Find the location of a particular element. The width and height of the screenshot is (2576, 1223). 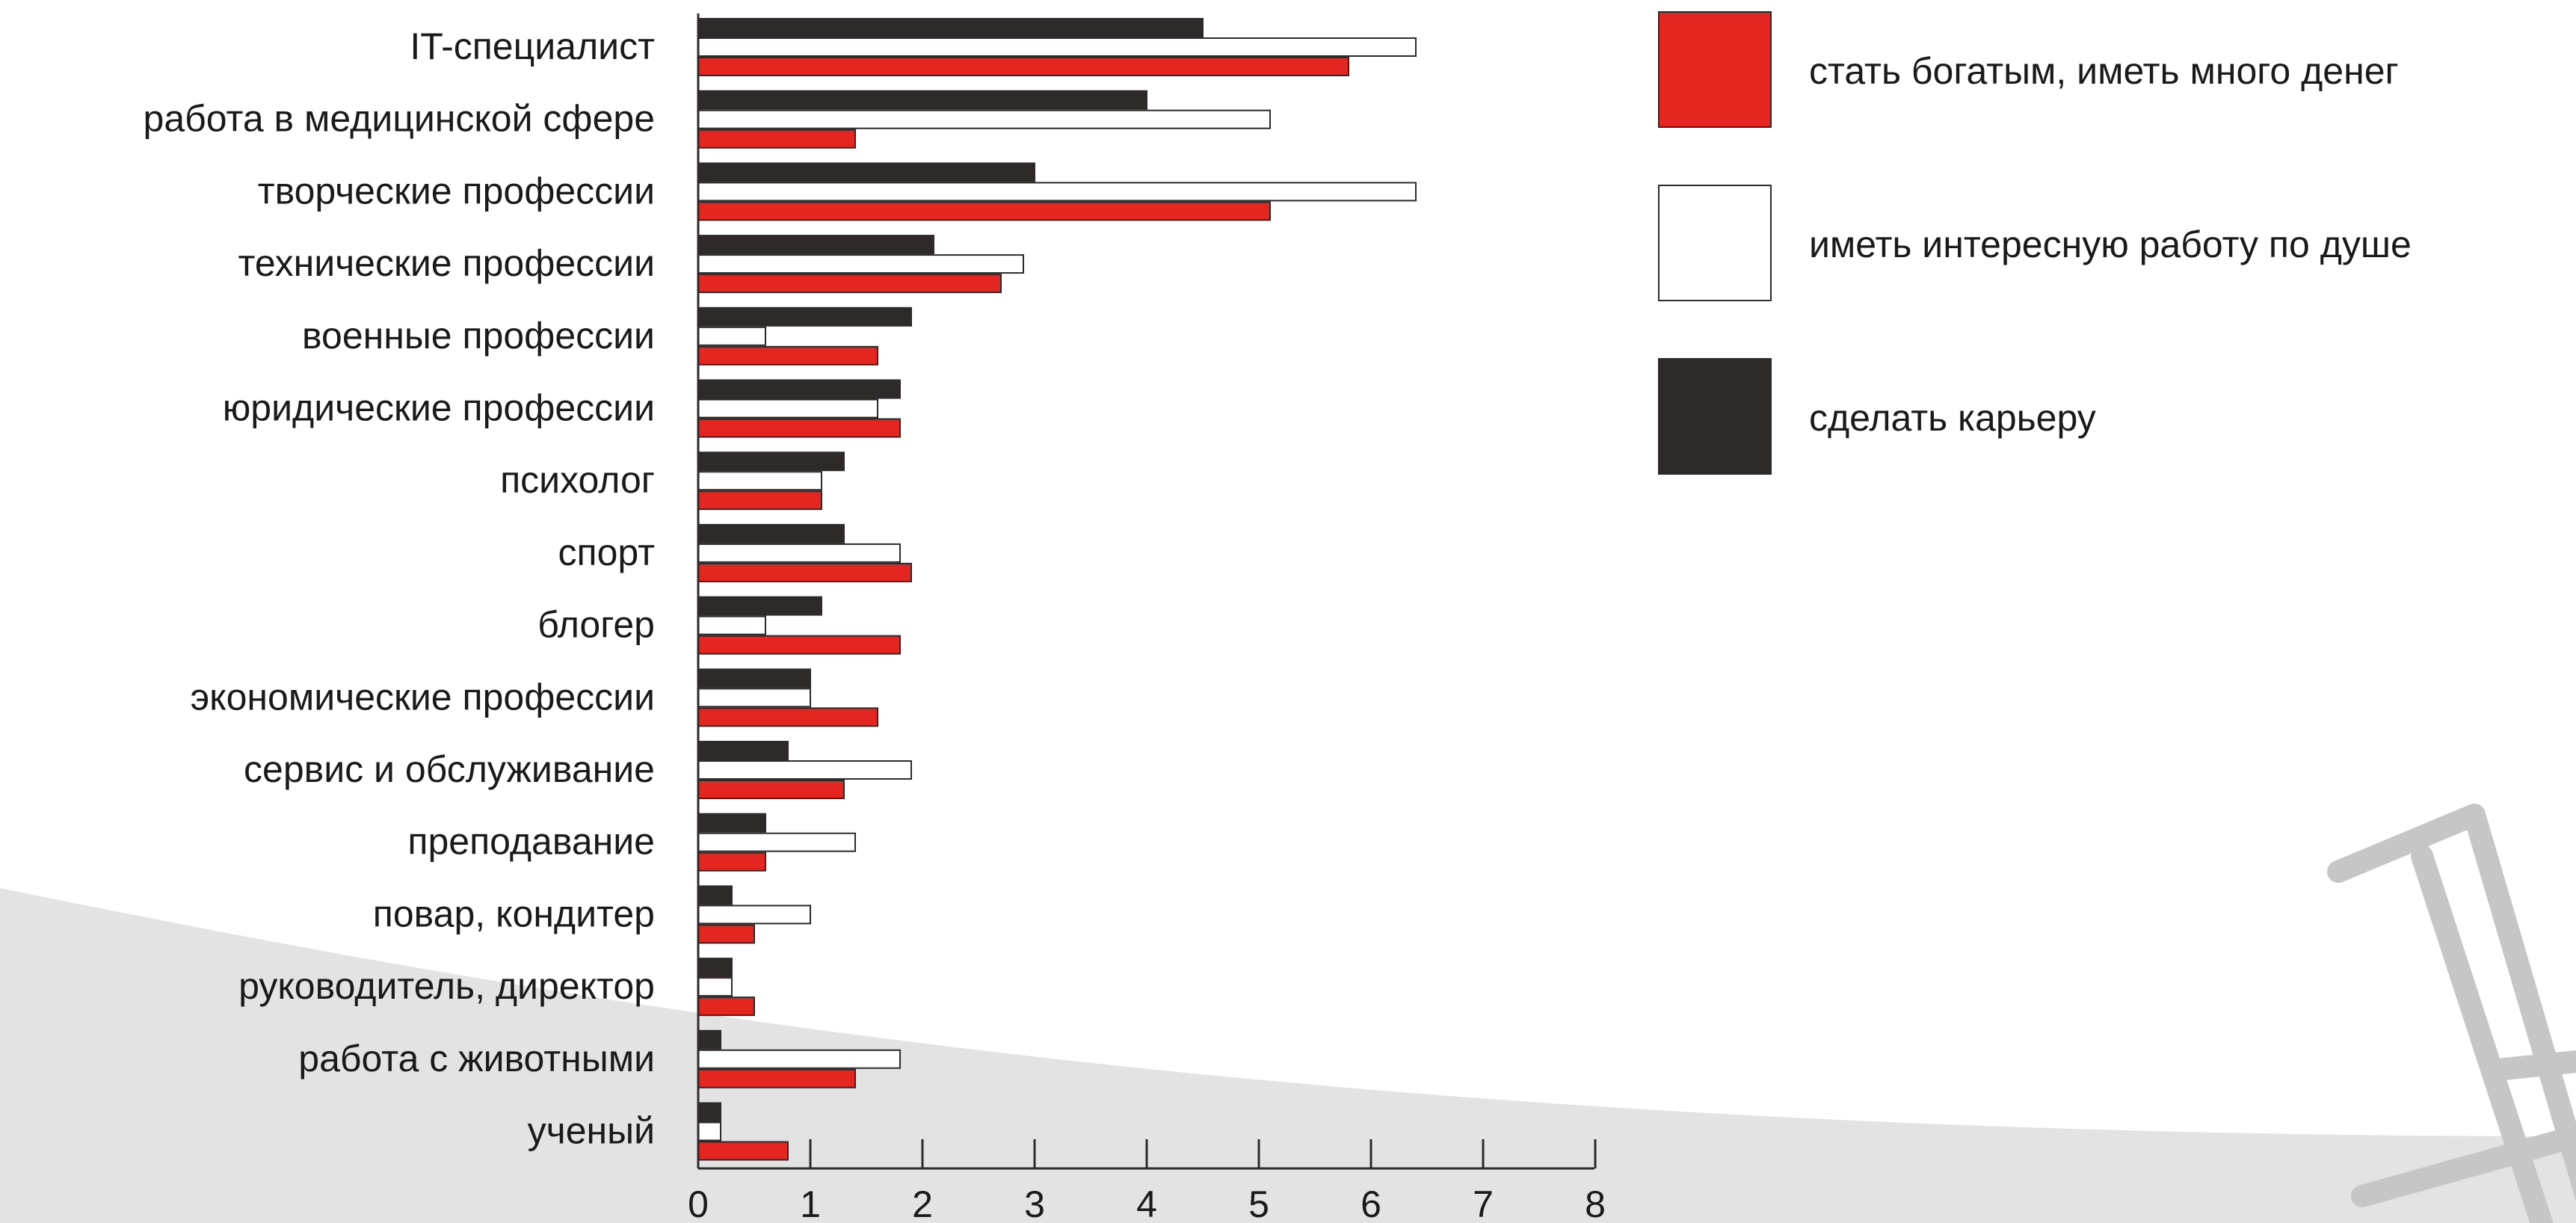

bar-стать-богатым-иметь-много-денег-14 is located at coordinates (726, 1006).